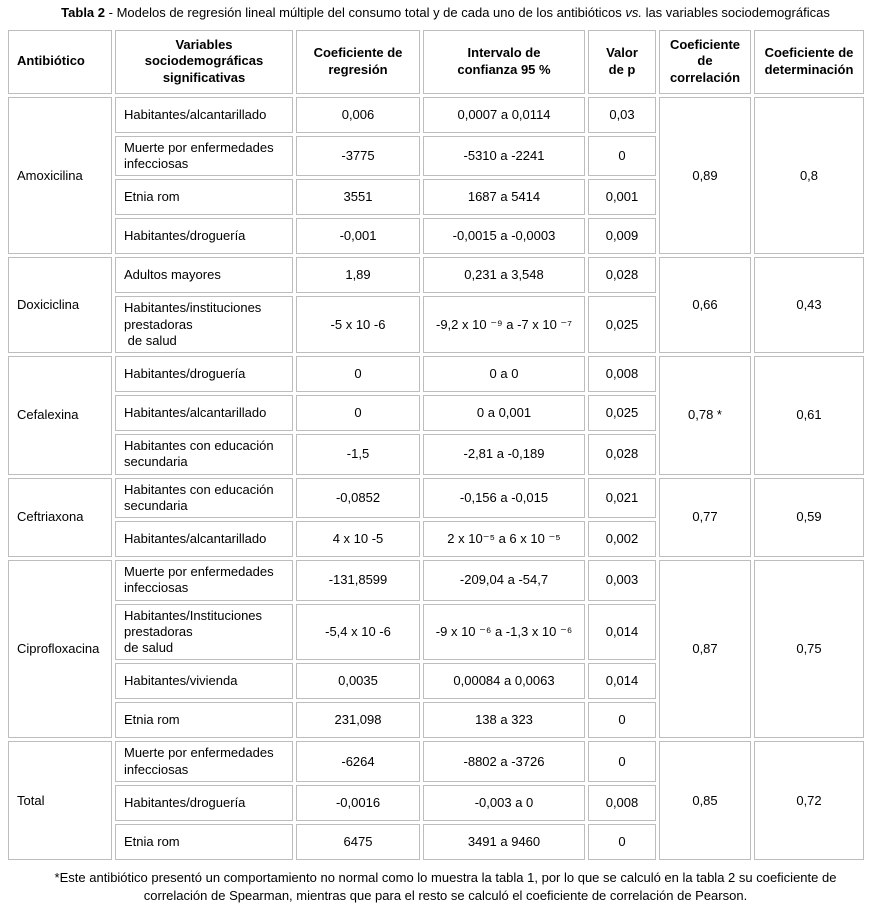  I want to click on ci-cell: 0,231 a 3,548, so click(504, 275).